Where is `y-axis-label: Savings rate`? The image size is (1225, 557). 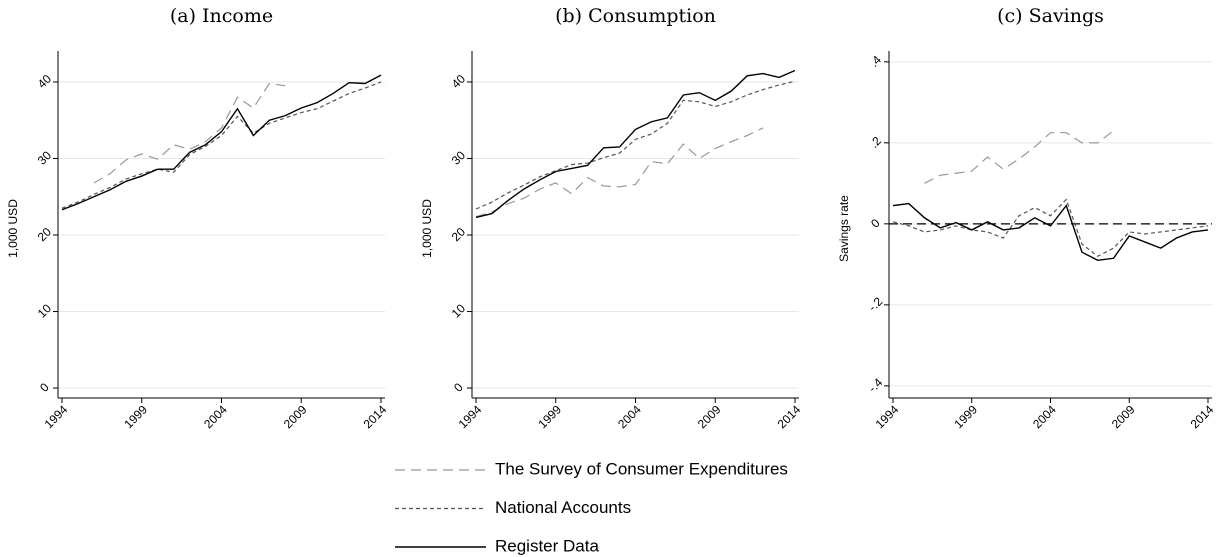 y-axis-label: Savings rate is located at coordinates (844, 228).